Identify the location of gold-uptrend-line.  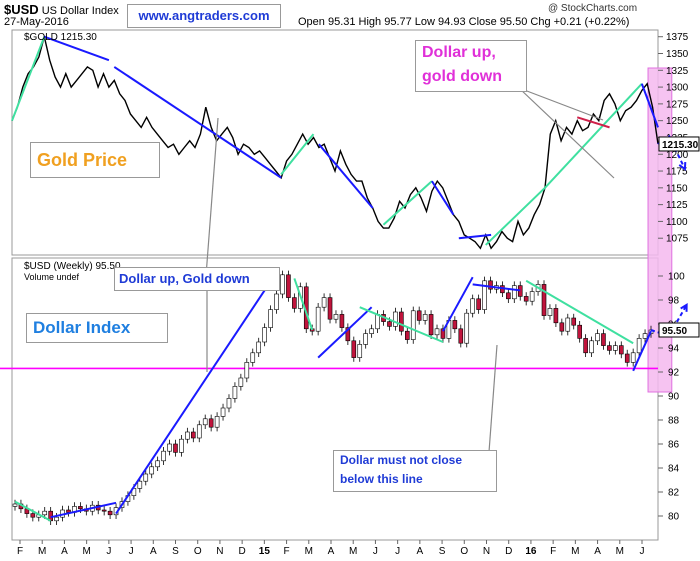
(297, 154).